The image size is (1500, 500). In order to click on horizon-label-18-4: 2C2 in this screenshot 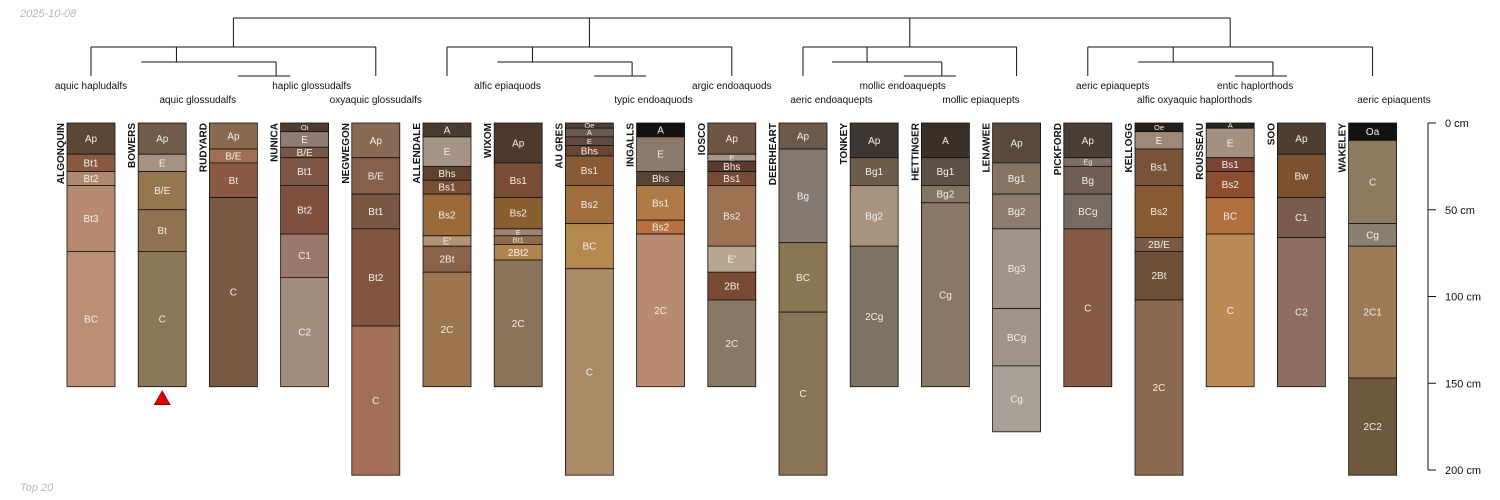, I will do `click(1372, 427)`.